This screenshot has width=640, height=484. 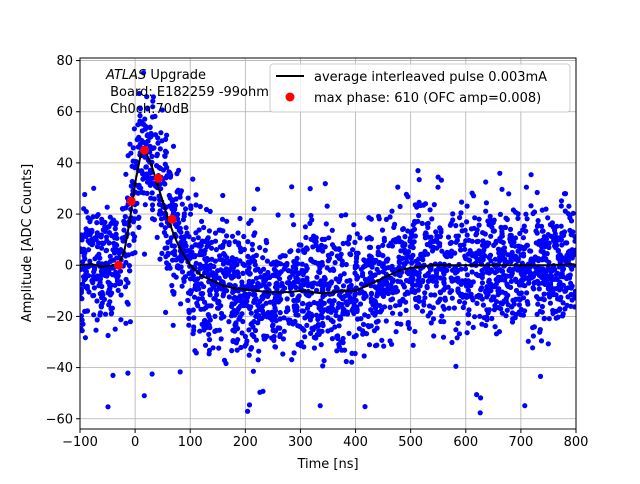 What do you see at coordinates (158, 178) in the screenshot?
I see `max-phase-marker` at bounding box center [158, 178].